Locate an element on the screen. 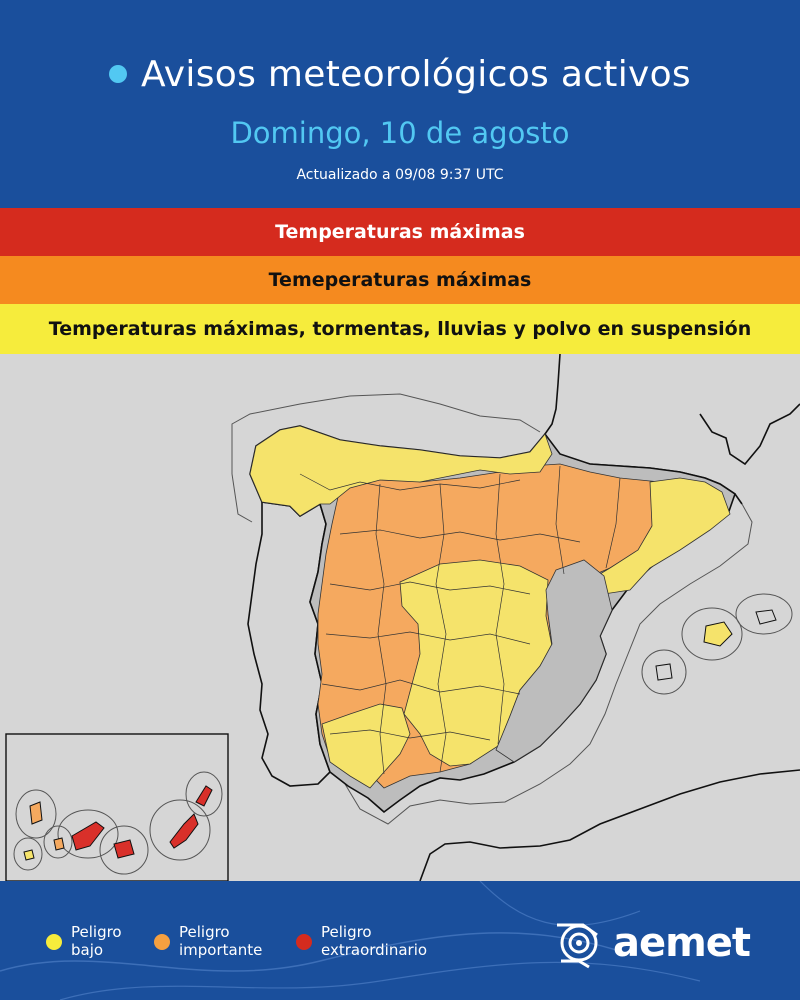 This screenshot has width=800, height=1000. title-row: Avisos meteorológicos activos is located at coordinates (400, 74).